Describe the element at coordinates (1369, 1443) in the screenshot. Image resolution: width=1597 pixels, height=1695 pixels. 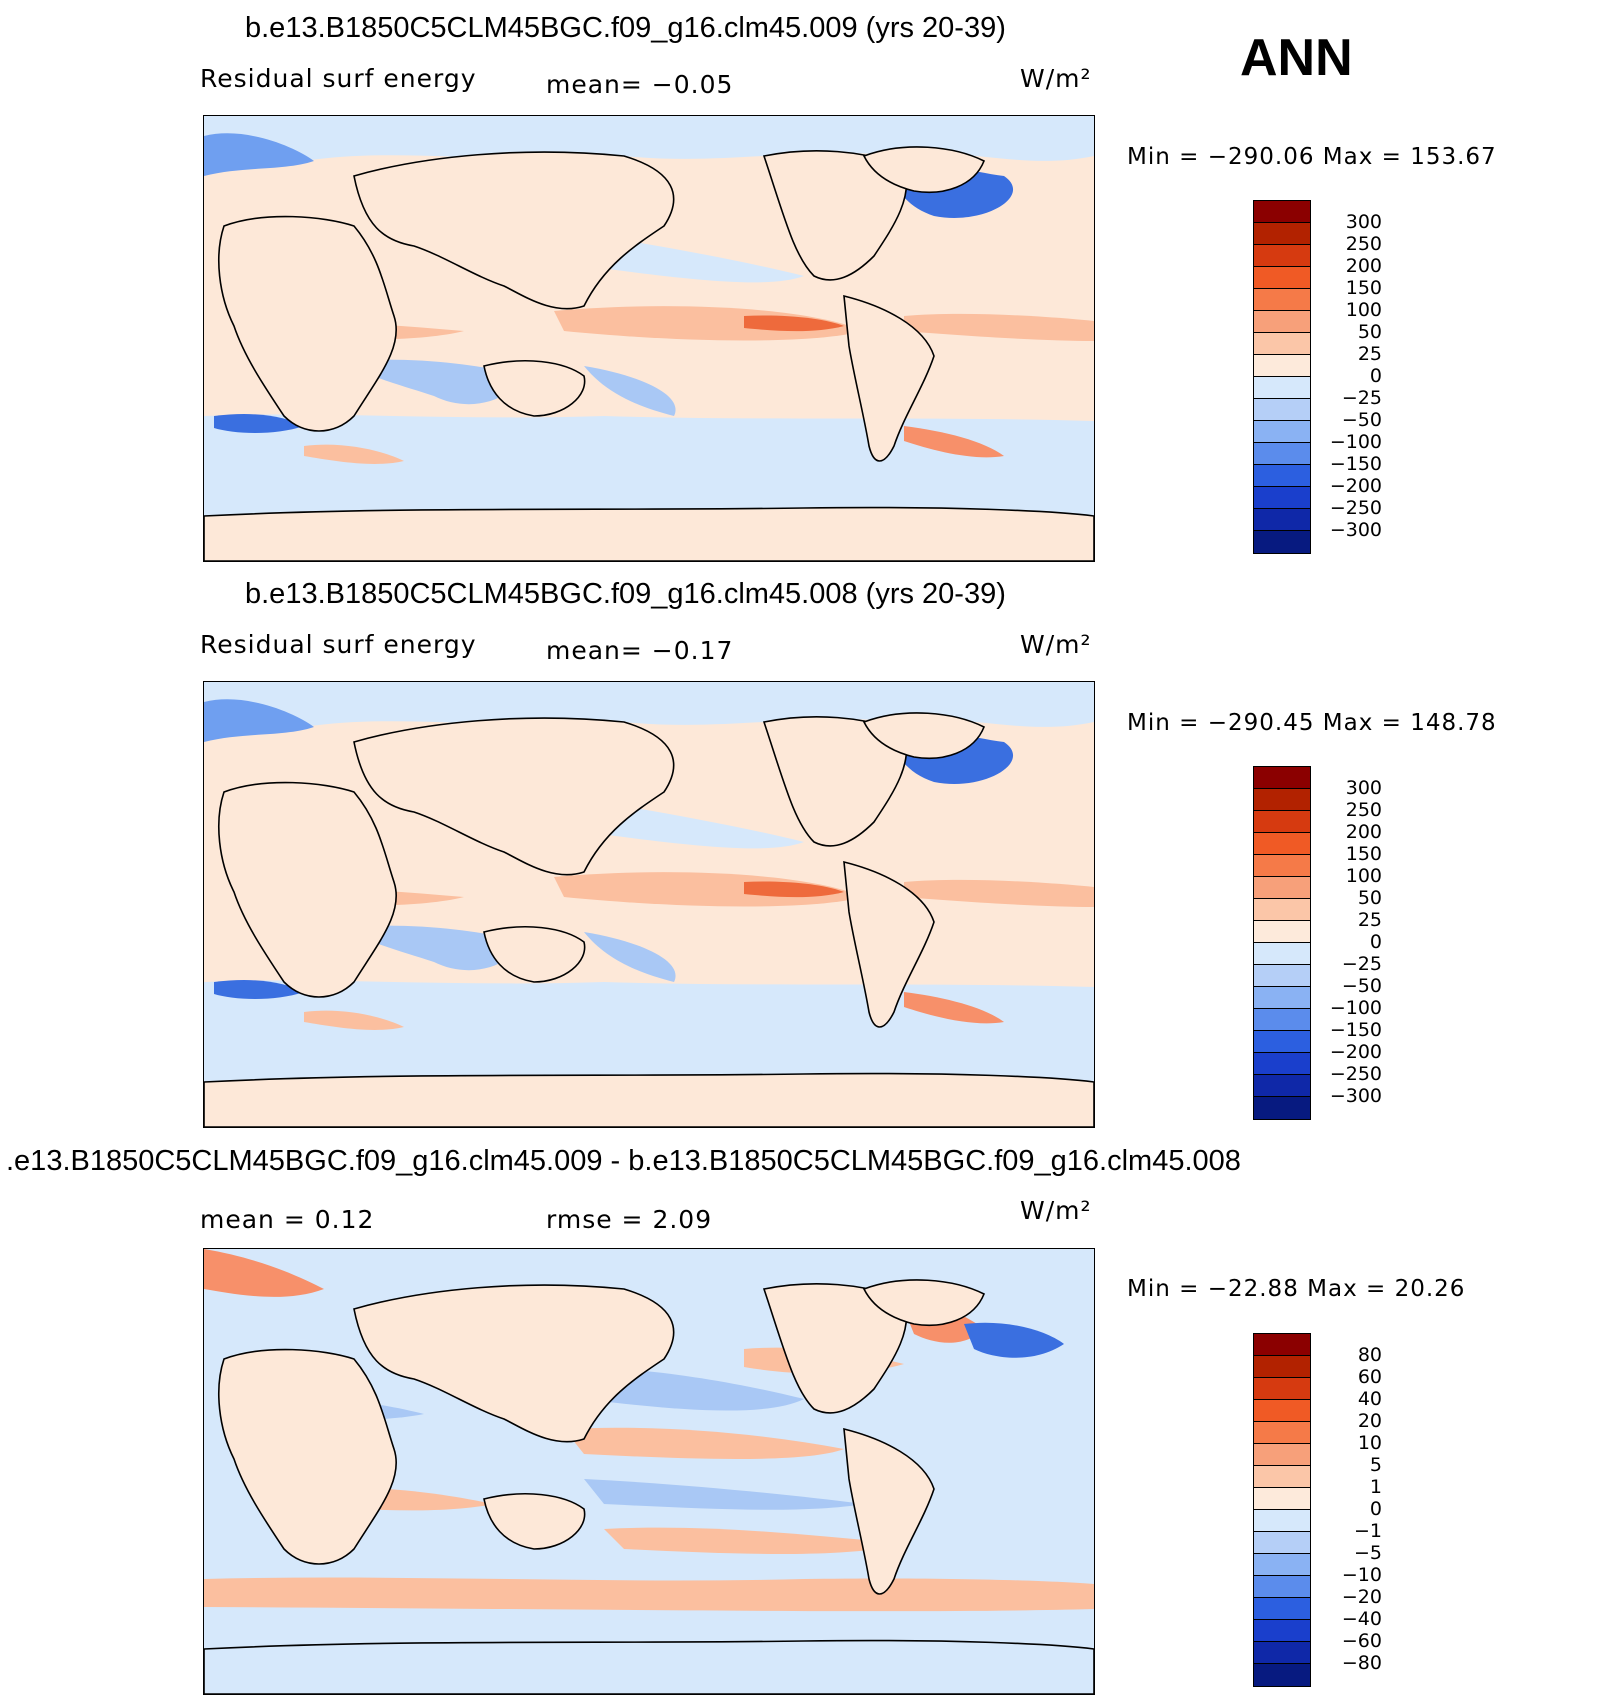
I see `colorbar-label: 10` at that location.